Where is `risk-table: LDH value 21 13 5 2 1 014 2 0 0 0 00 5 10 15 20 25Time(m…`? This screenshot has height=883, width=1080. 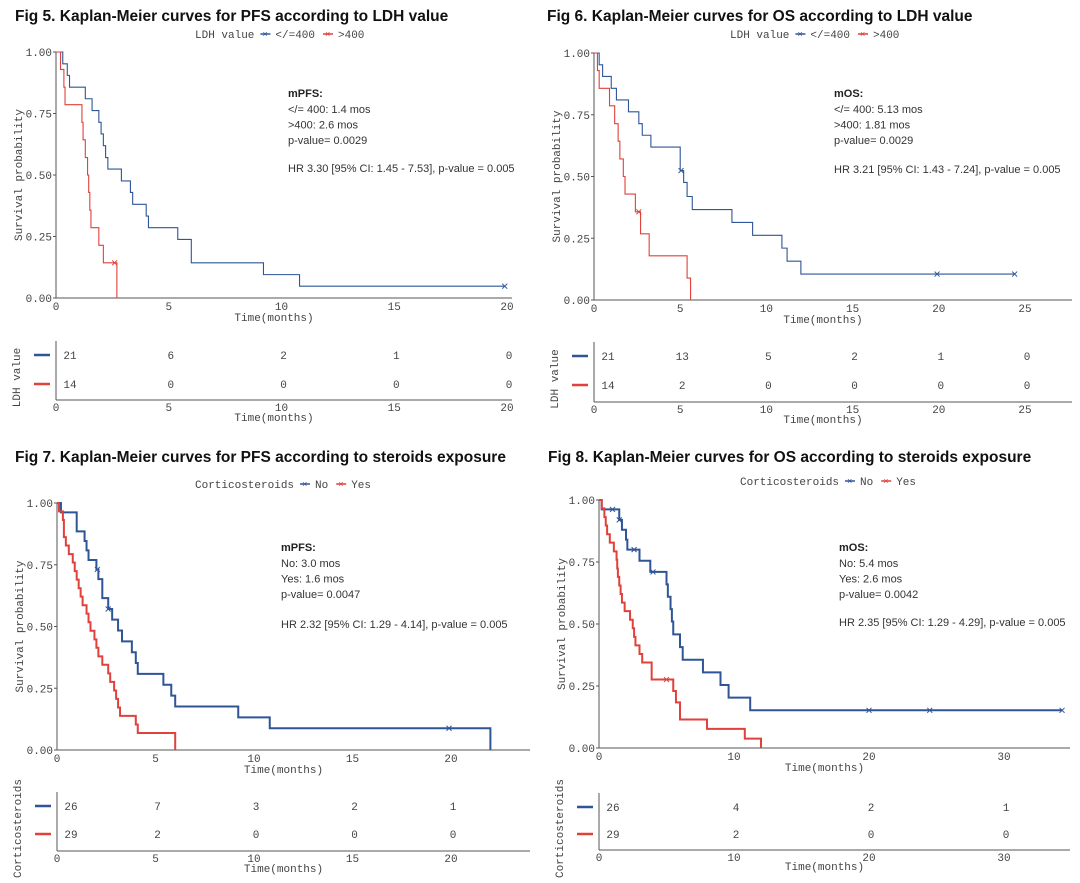
risk-table: LDH value 21 13 5 2 1 014 2 0 0 0 00 5 10 15 20 25Time(m… is located at coordinates (811, 384).